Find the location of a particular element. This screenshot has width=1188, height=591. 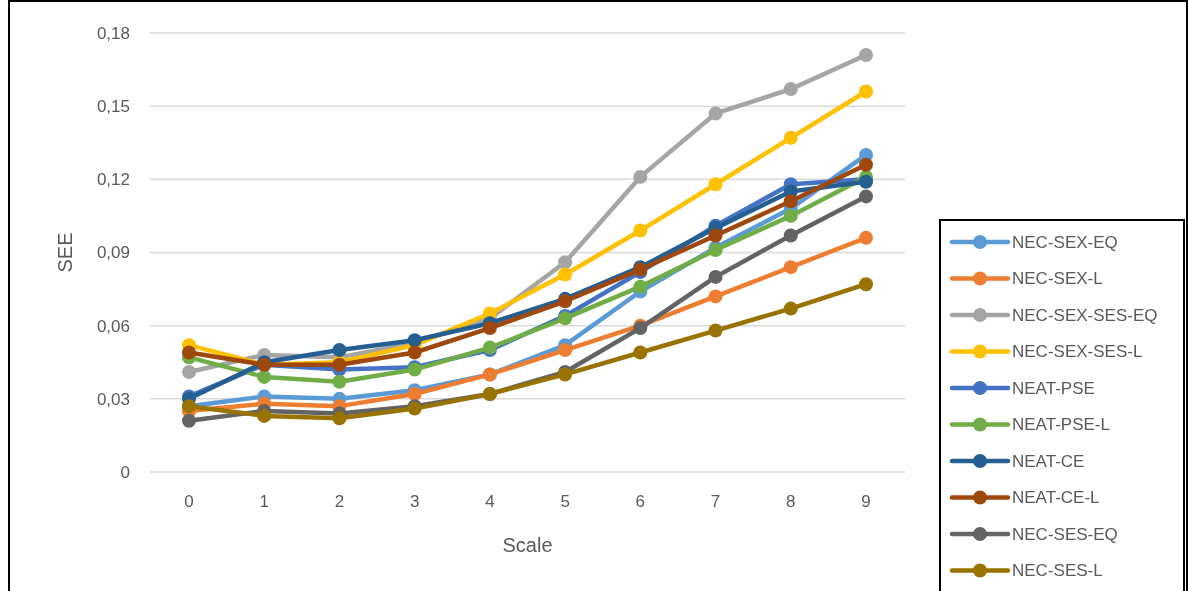

legend-label: NEC-SES-L is located at coordinates (1057, 571).